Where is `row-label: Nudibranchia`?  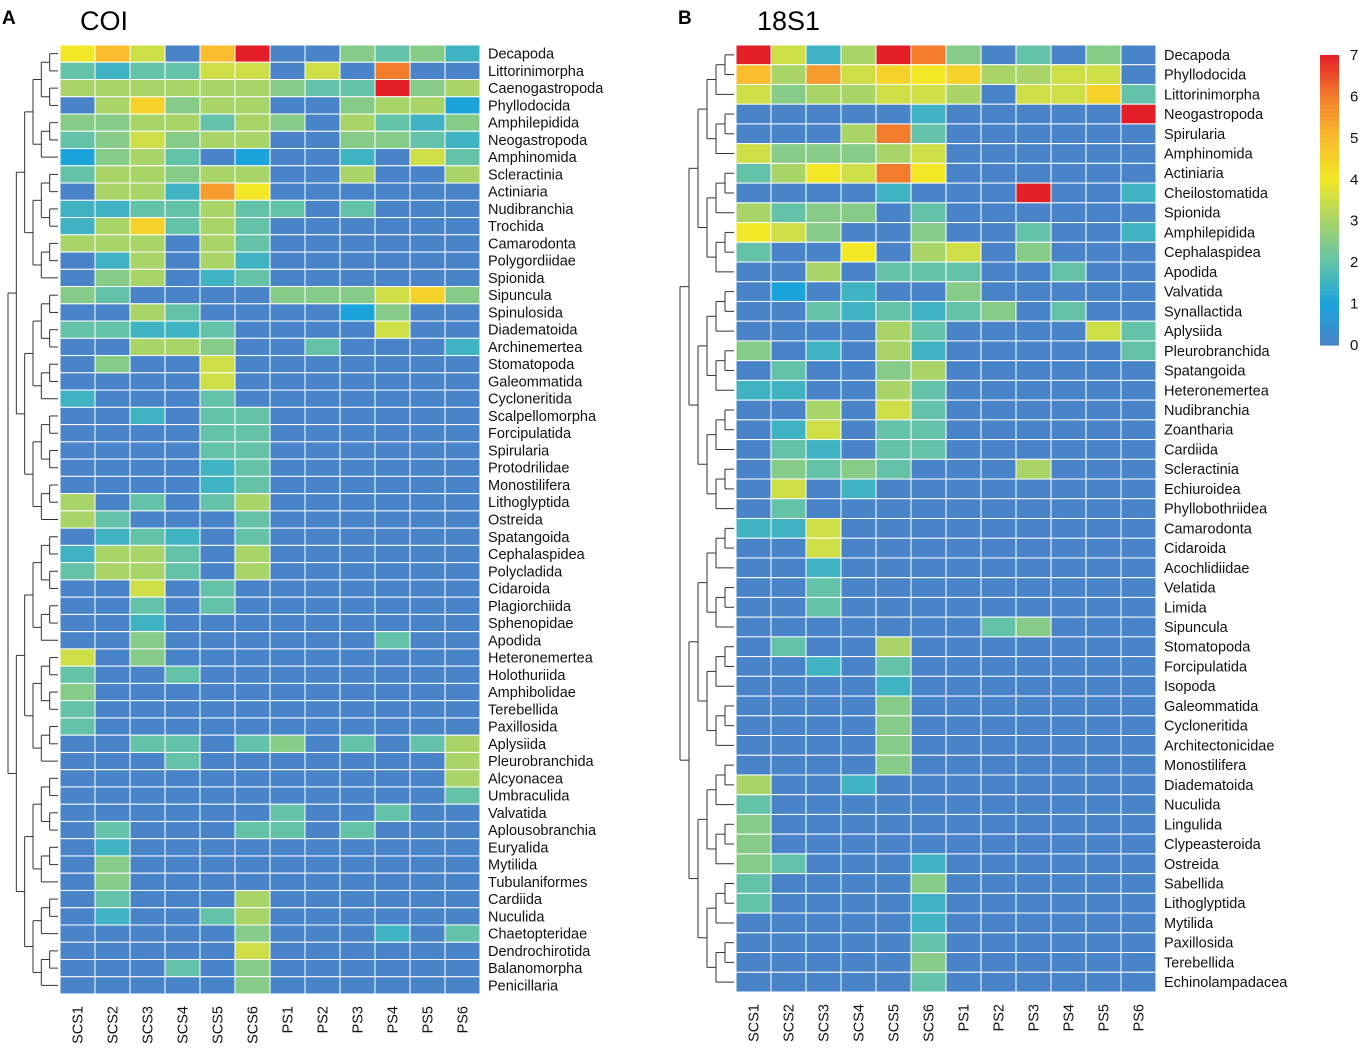
row-label: Nudibranchia is located at coordinates (1207, 411).